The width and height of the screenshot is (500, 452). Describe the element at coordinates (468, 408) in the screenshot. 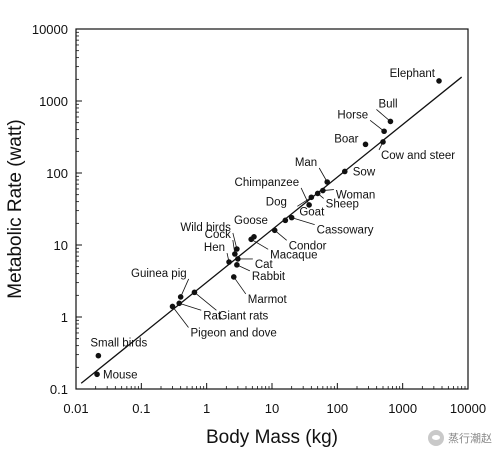

I see `x-tick-label: 10000` at that location.